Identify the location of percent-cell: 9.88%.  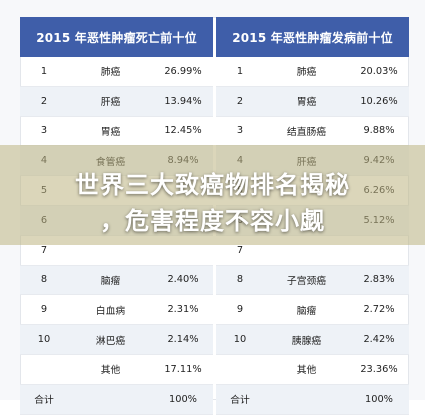
(379, 131).